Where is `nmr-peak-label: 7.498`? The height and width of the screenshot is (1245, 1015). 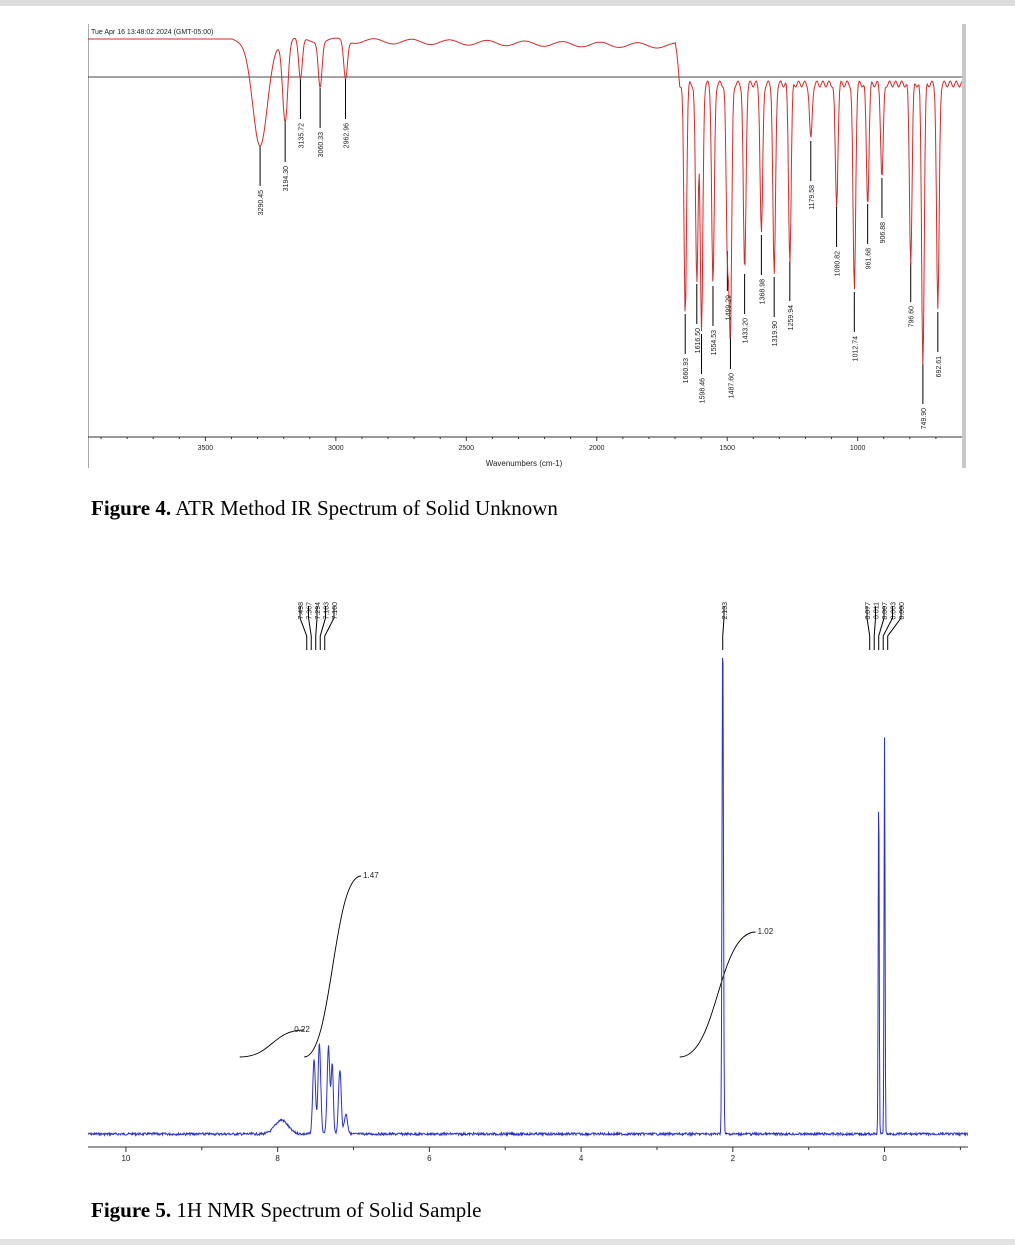 nmr-peak-label: 7.498 is located at coordinates (301, 611).